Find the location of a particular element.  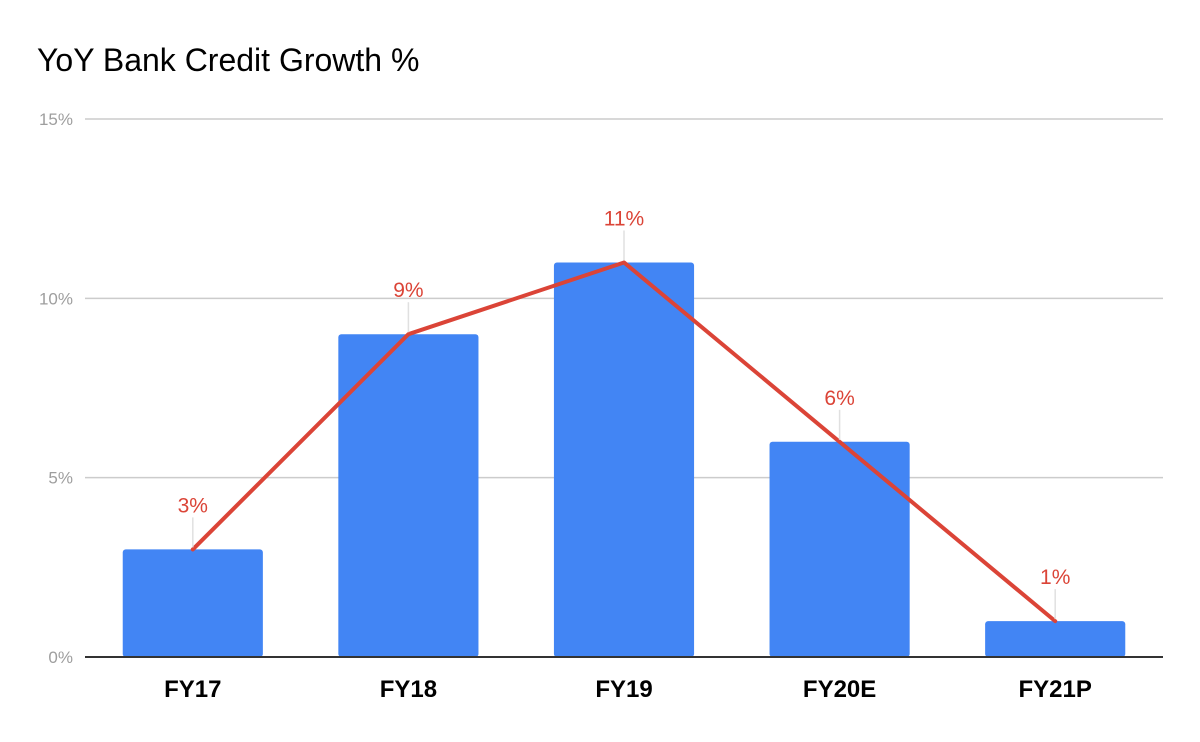

x-axis-ticks: FY17 FY18 FY19 FY20E FY21P is located at coordinates (628, 689).